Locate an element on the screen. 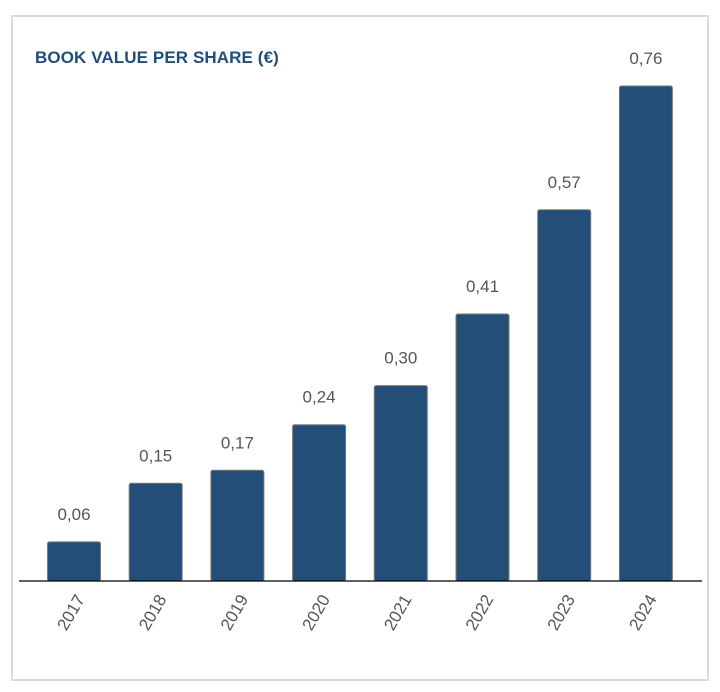 The width and height of the screenshot is (720, 692). bar-2024 is located at coordinates (645, 333).